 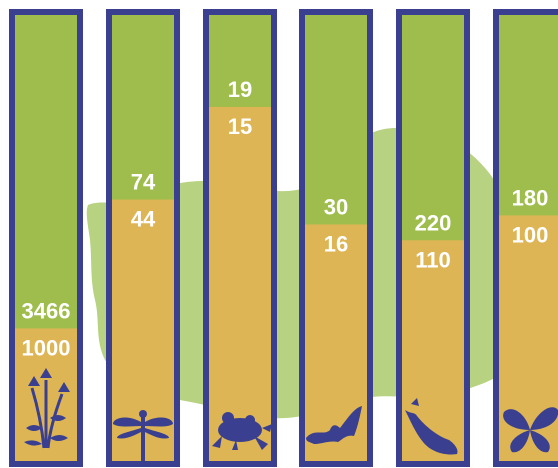 What do you see at coordinates (240, 89) in the screenshot?
I see `value-label-top: 19` at bounding box center [240, 89].